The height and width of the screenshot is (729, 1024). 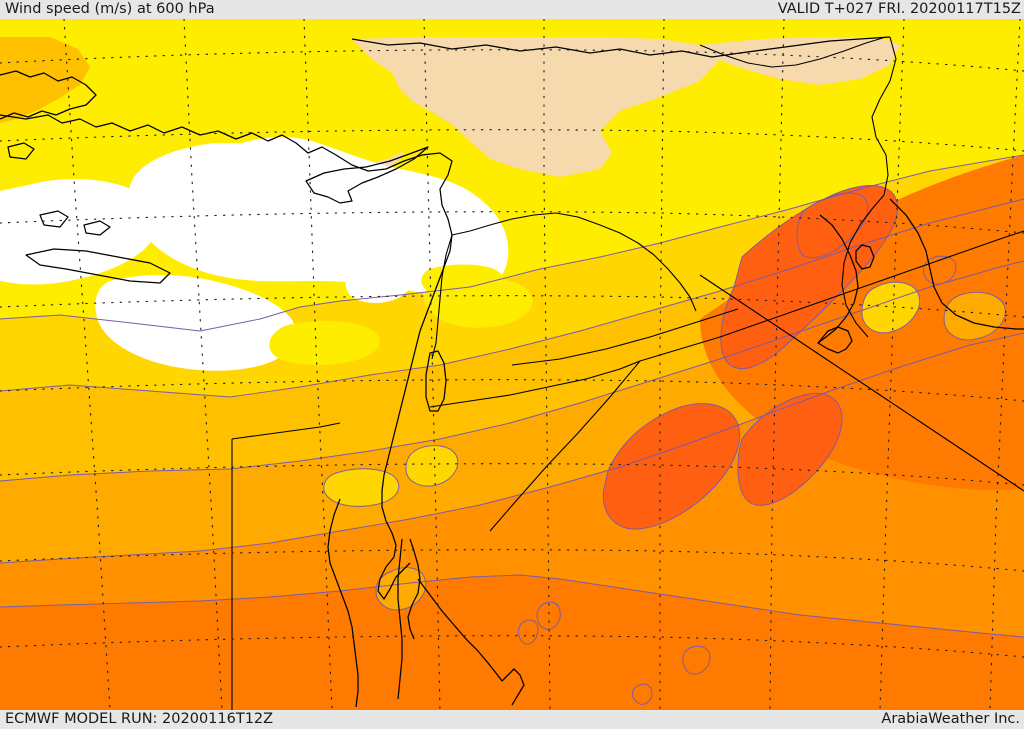 What do you see at coordinates (861, 383) in the screenshot?
I see `border-diagonal-ne` at bounding box center [861, 383].